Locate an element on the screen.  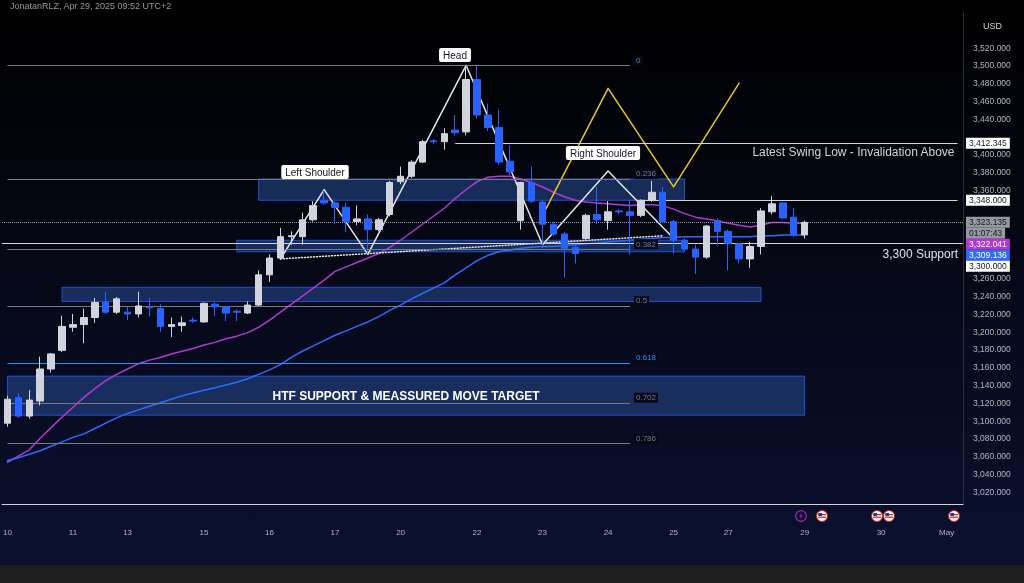
x-tick-label: 13 is located at coordinates (128, 532).